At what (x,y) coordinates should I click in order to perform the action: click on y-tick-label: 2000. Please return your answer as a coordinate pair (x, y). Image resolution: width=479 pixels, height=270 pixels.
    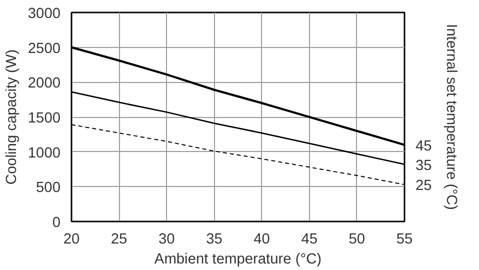
    Looking at the image, I should click on (44, 84).